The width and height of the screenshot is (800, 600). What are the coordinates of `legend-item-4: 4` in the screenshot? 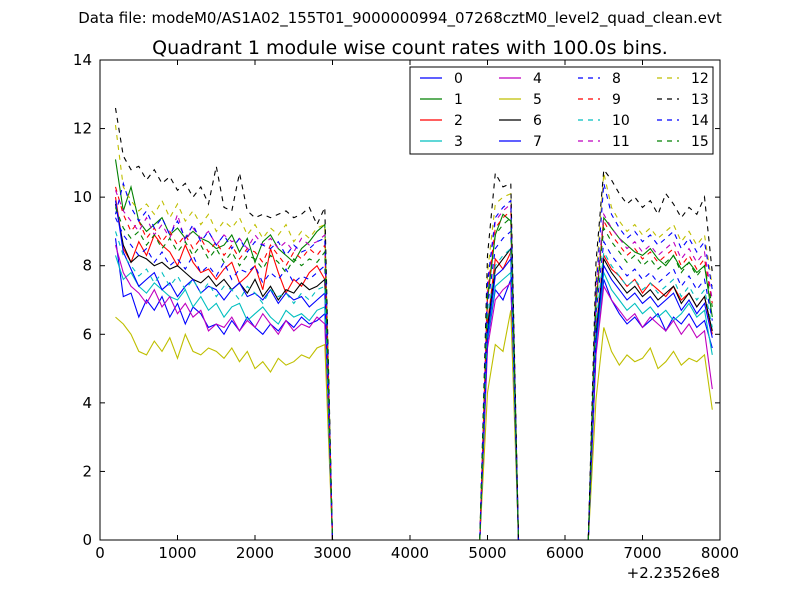 It's located at (520, 79).